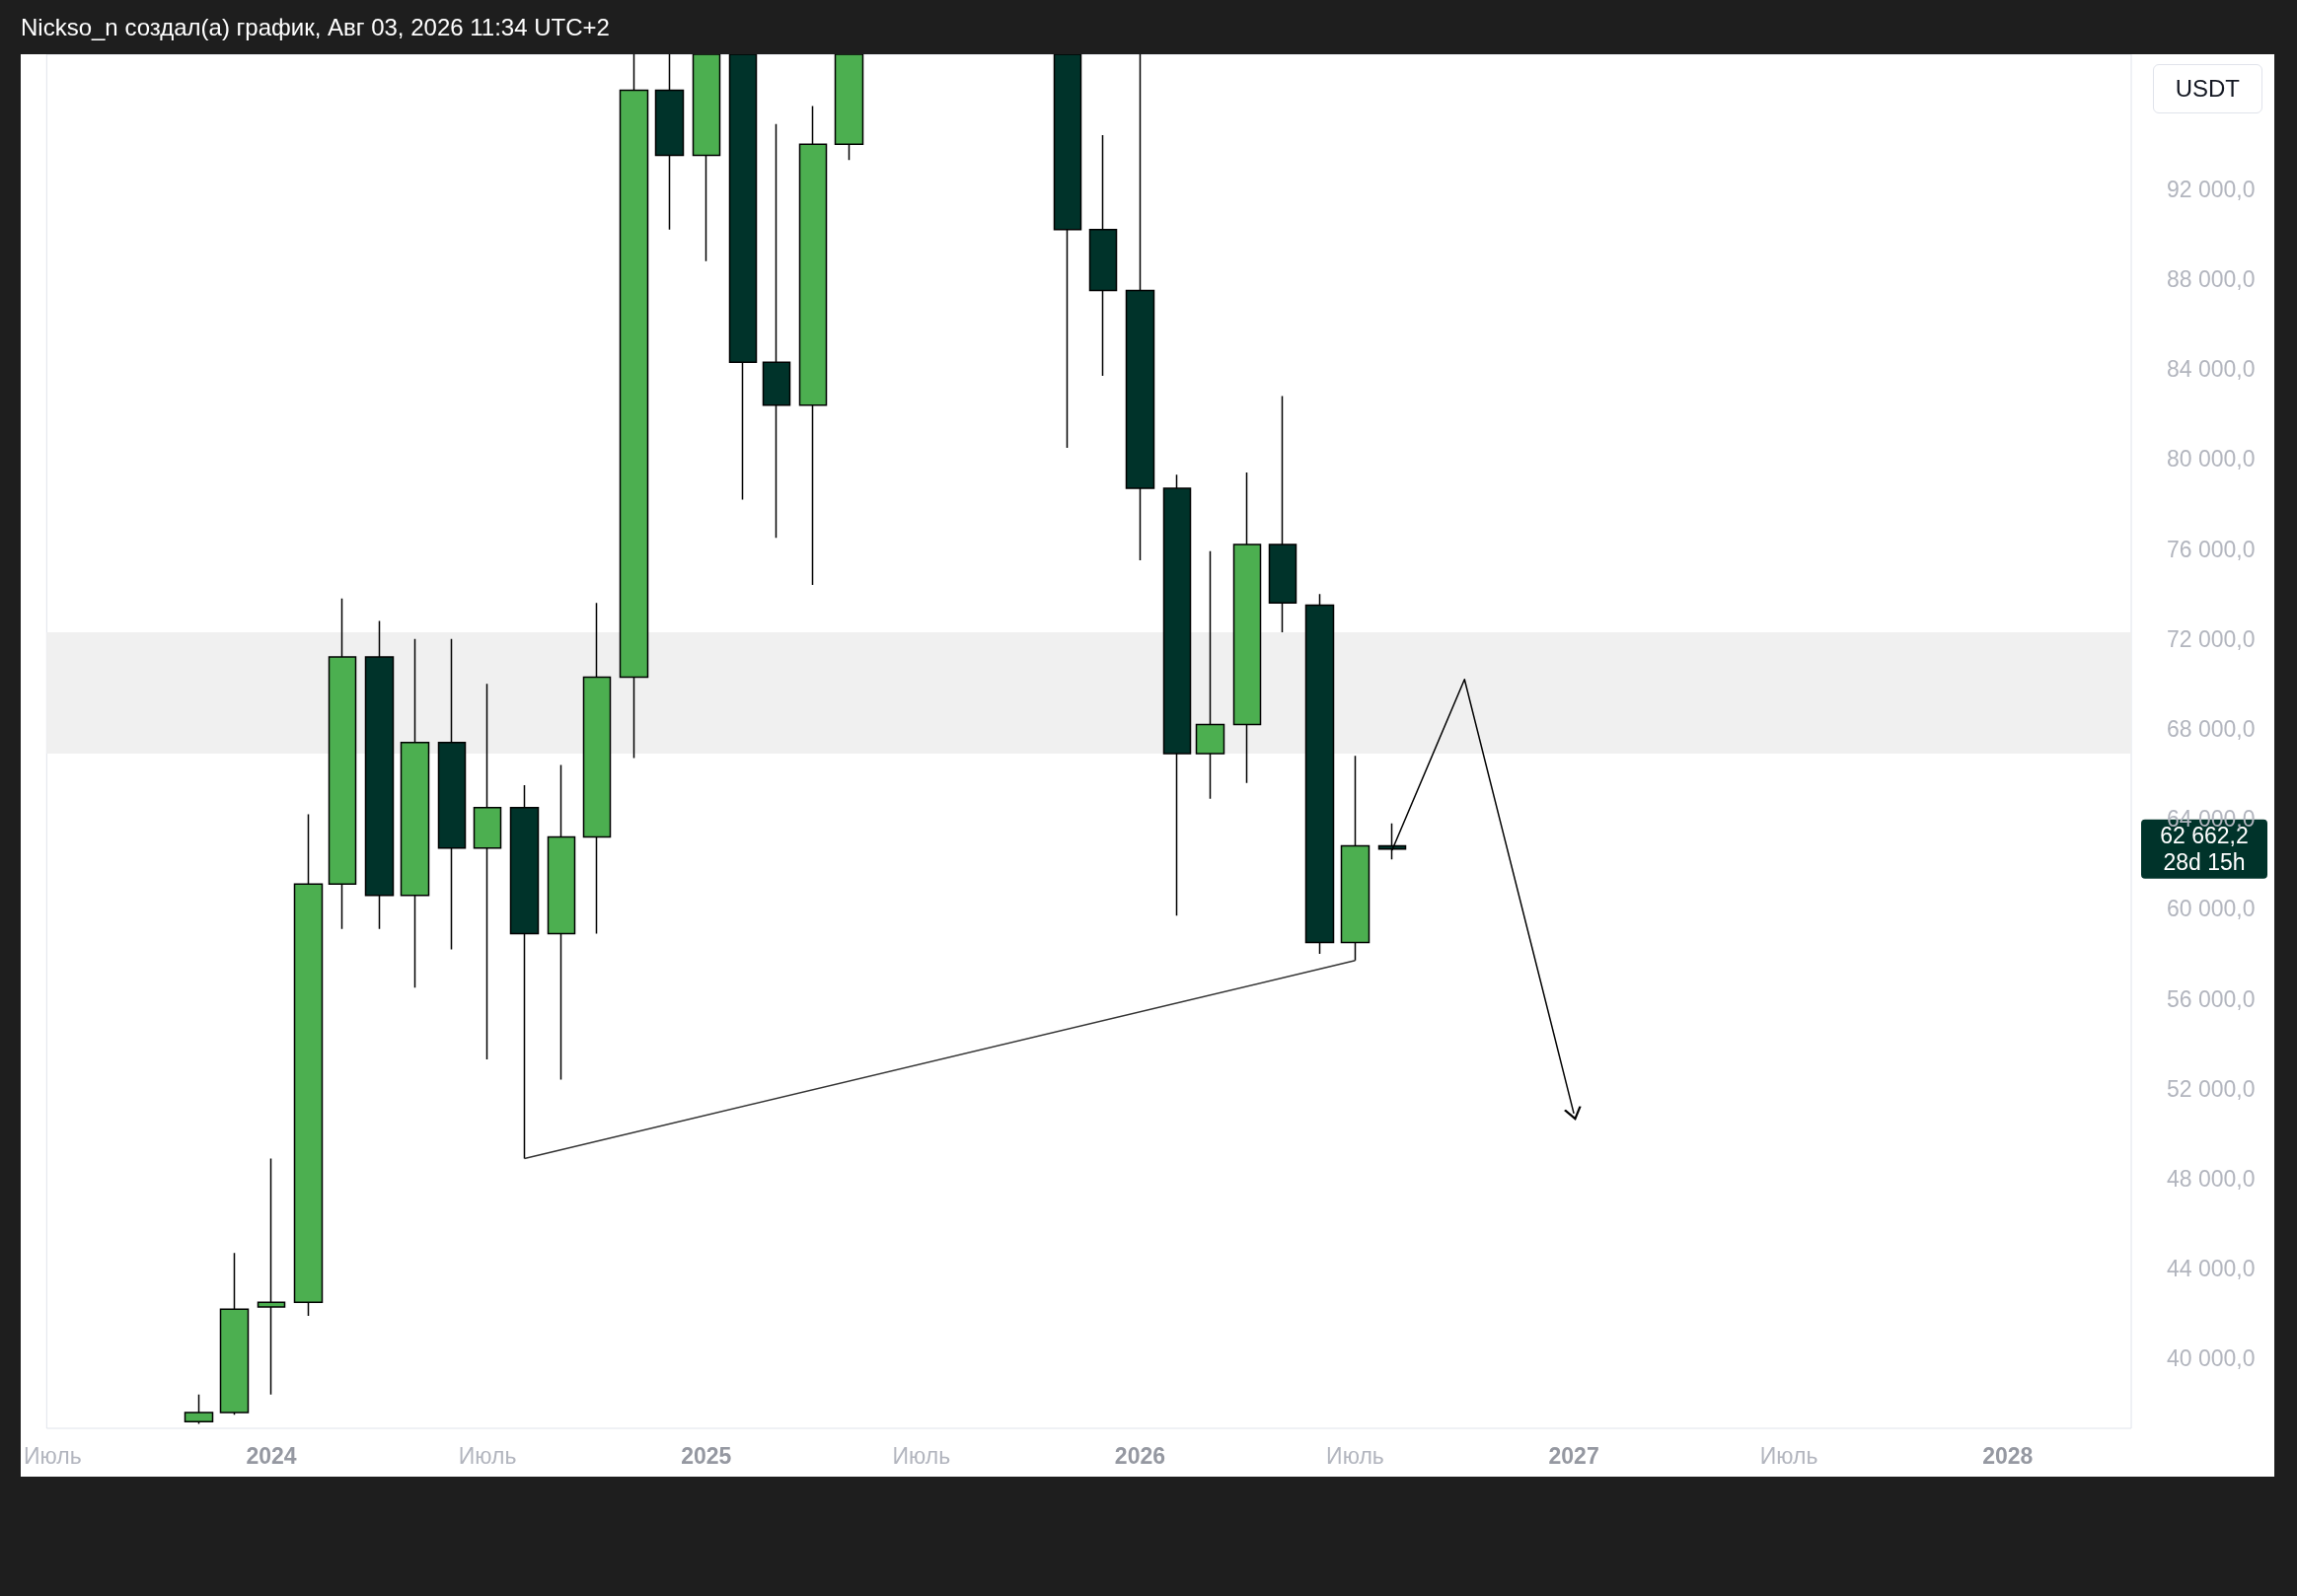 Image resolution: width=2297 pixels, height=1596 pixels. What do you see at coordinates (2211, 549) in the screenshot?
I see `y-tick-label: 76 000,0` at bounding box center [2211, 549].